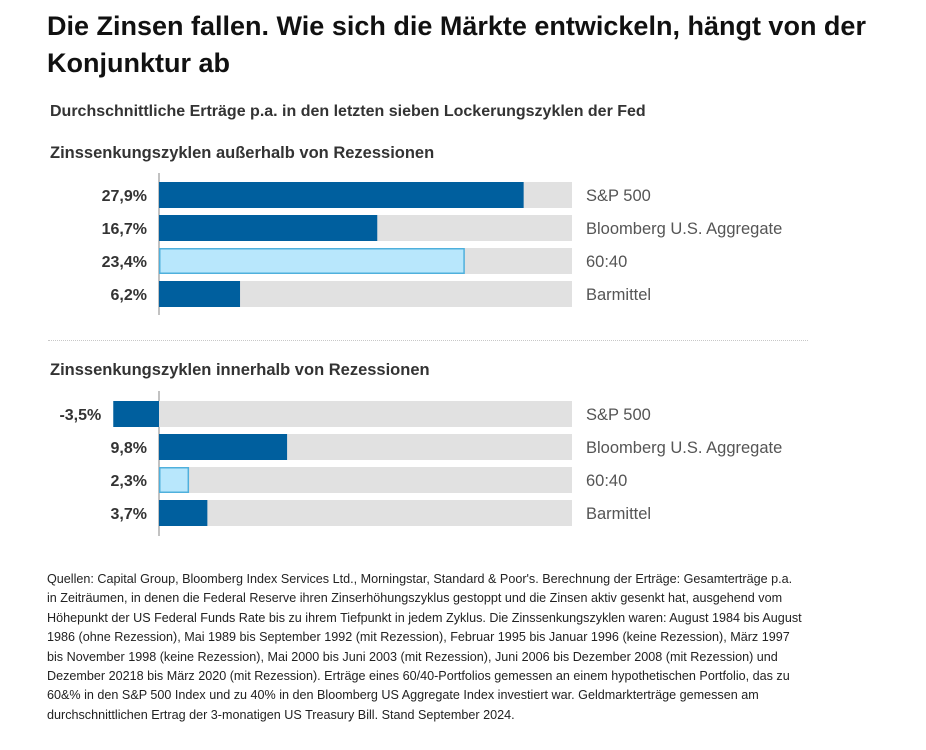 Image resolution: width=926 pixels, height=750 pixels. I want to click on value-label: 16,7%, so click(124, 229).